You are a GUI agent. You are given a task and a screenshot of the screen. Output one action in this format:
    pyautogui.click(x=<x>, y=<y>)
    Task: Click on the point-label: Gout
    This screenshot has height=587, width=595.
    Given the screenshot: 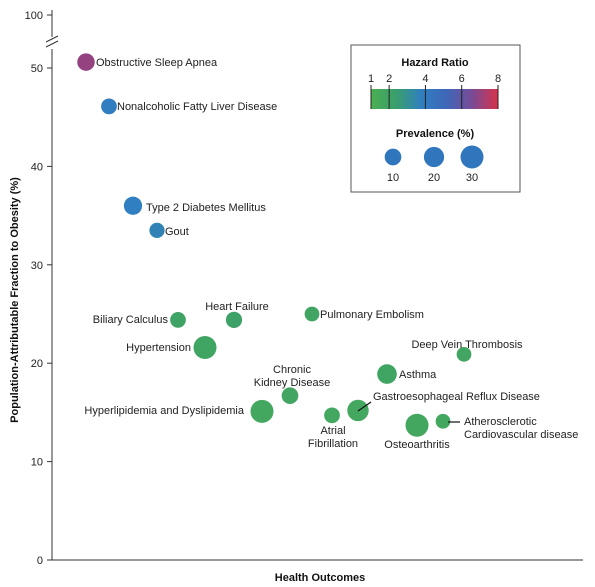 What is the action you would take?
    pyautogui.click(x=177, y=232)
    